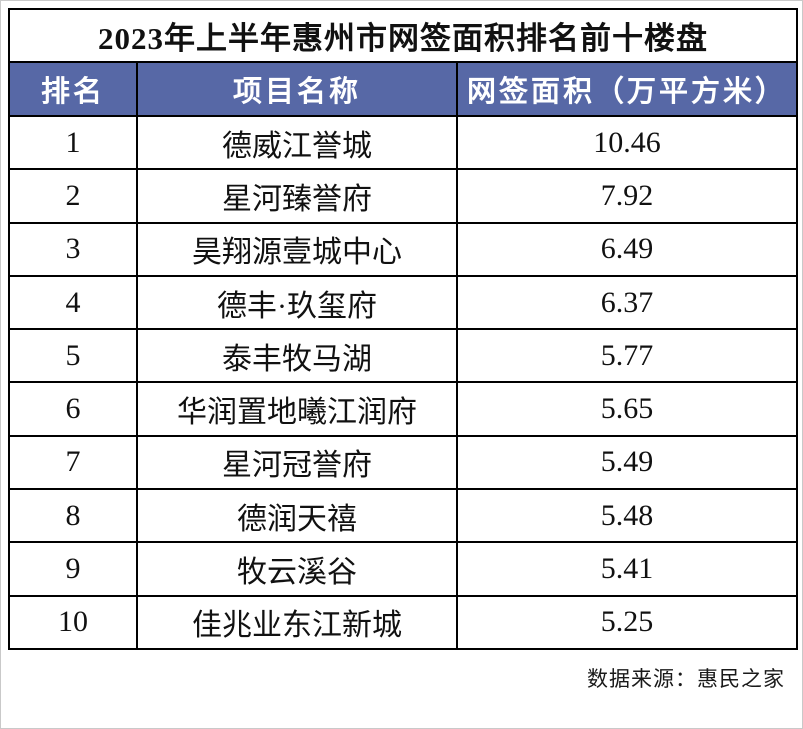  What do you see at coordinates (73, 622) in the screenshot?
I see `rank-cell: 10` at bounding box center [73, 622].